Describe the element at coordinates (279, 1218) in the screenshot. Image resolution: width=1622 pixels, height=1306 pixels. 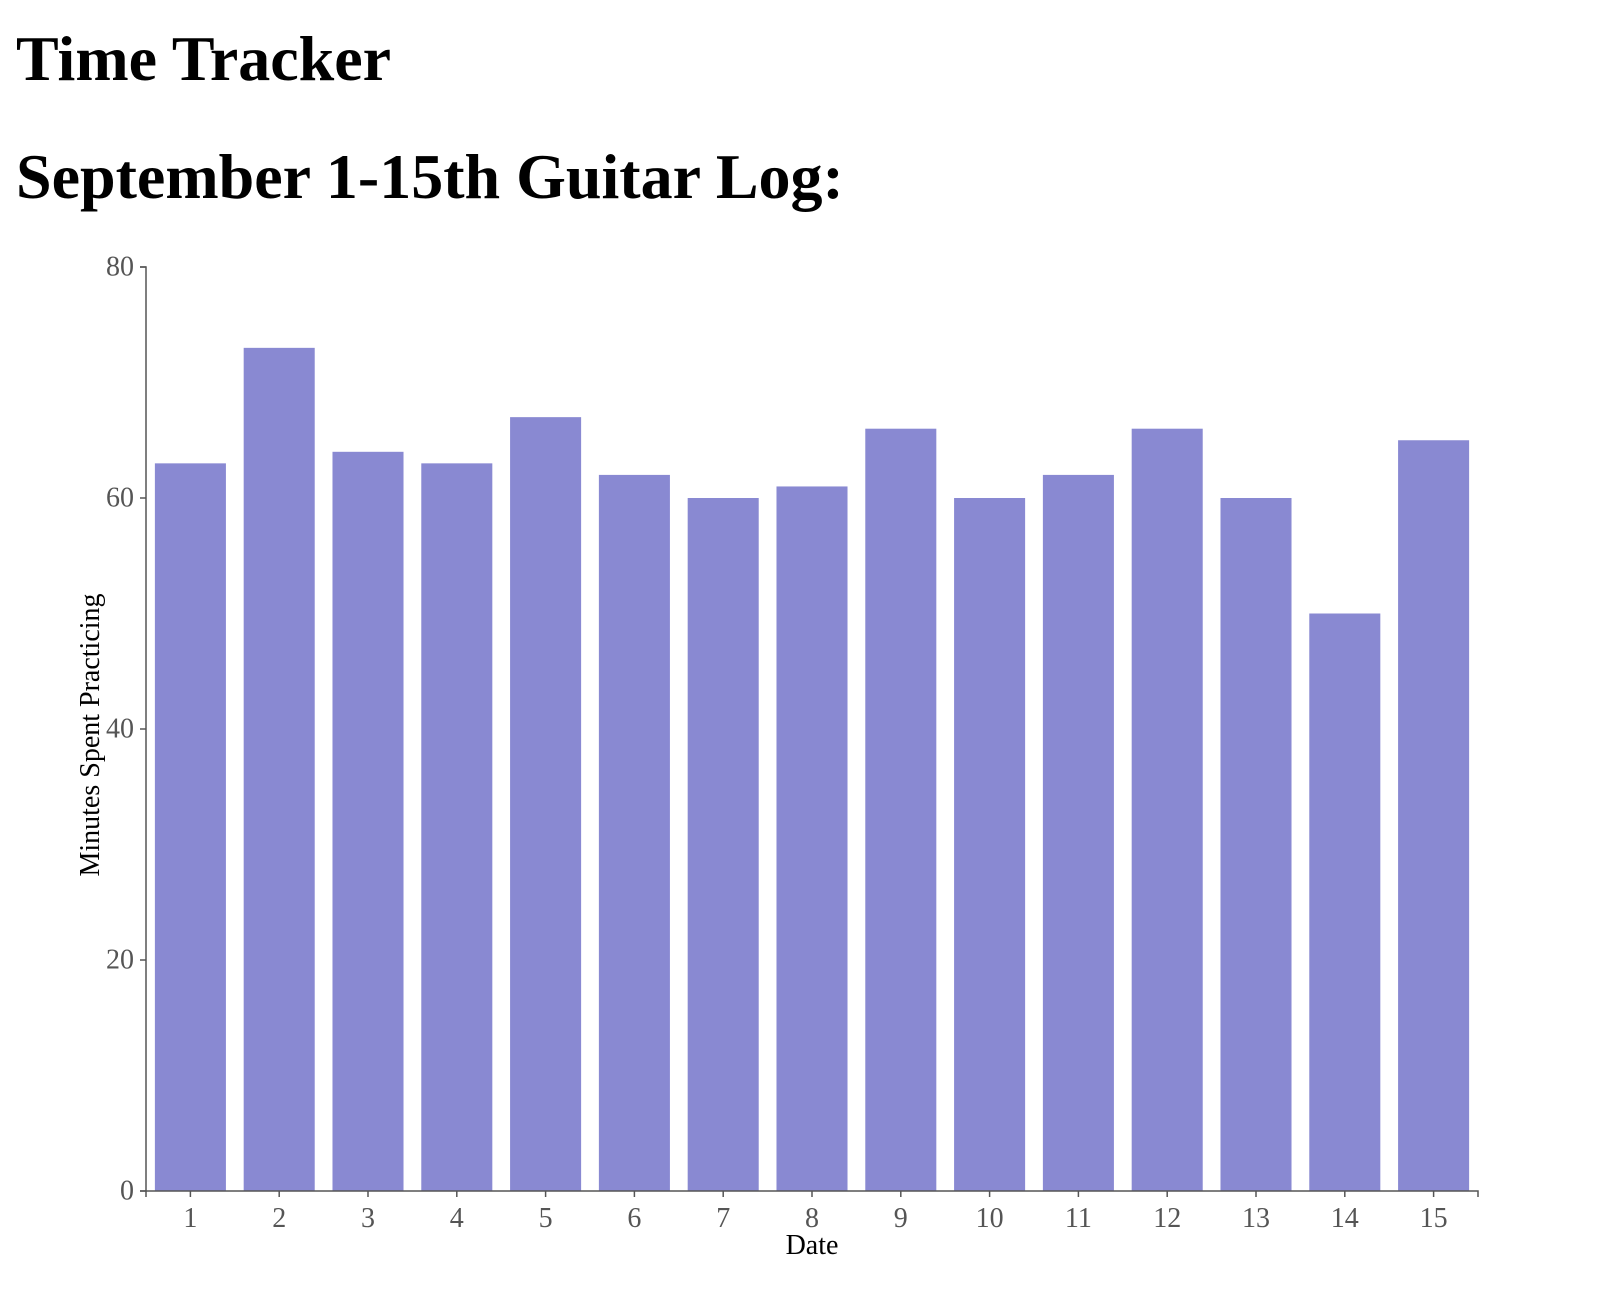
I see `x-tick-label-2: 2` at that location.